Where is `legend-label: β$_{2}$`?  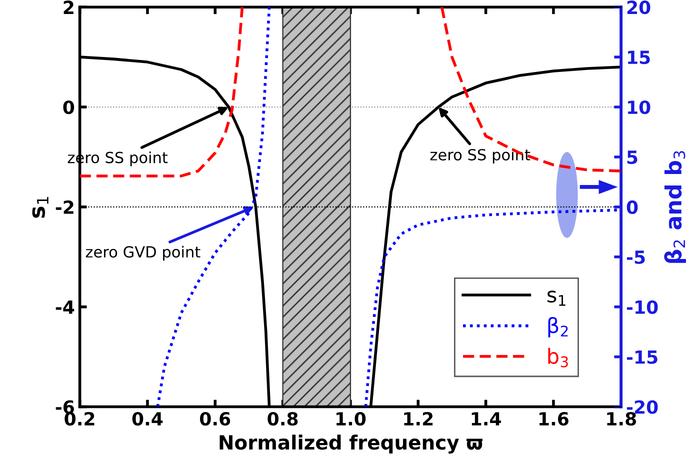 legend-label: β$_{2}$ is located at coordinates (558, 327).